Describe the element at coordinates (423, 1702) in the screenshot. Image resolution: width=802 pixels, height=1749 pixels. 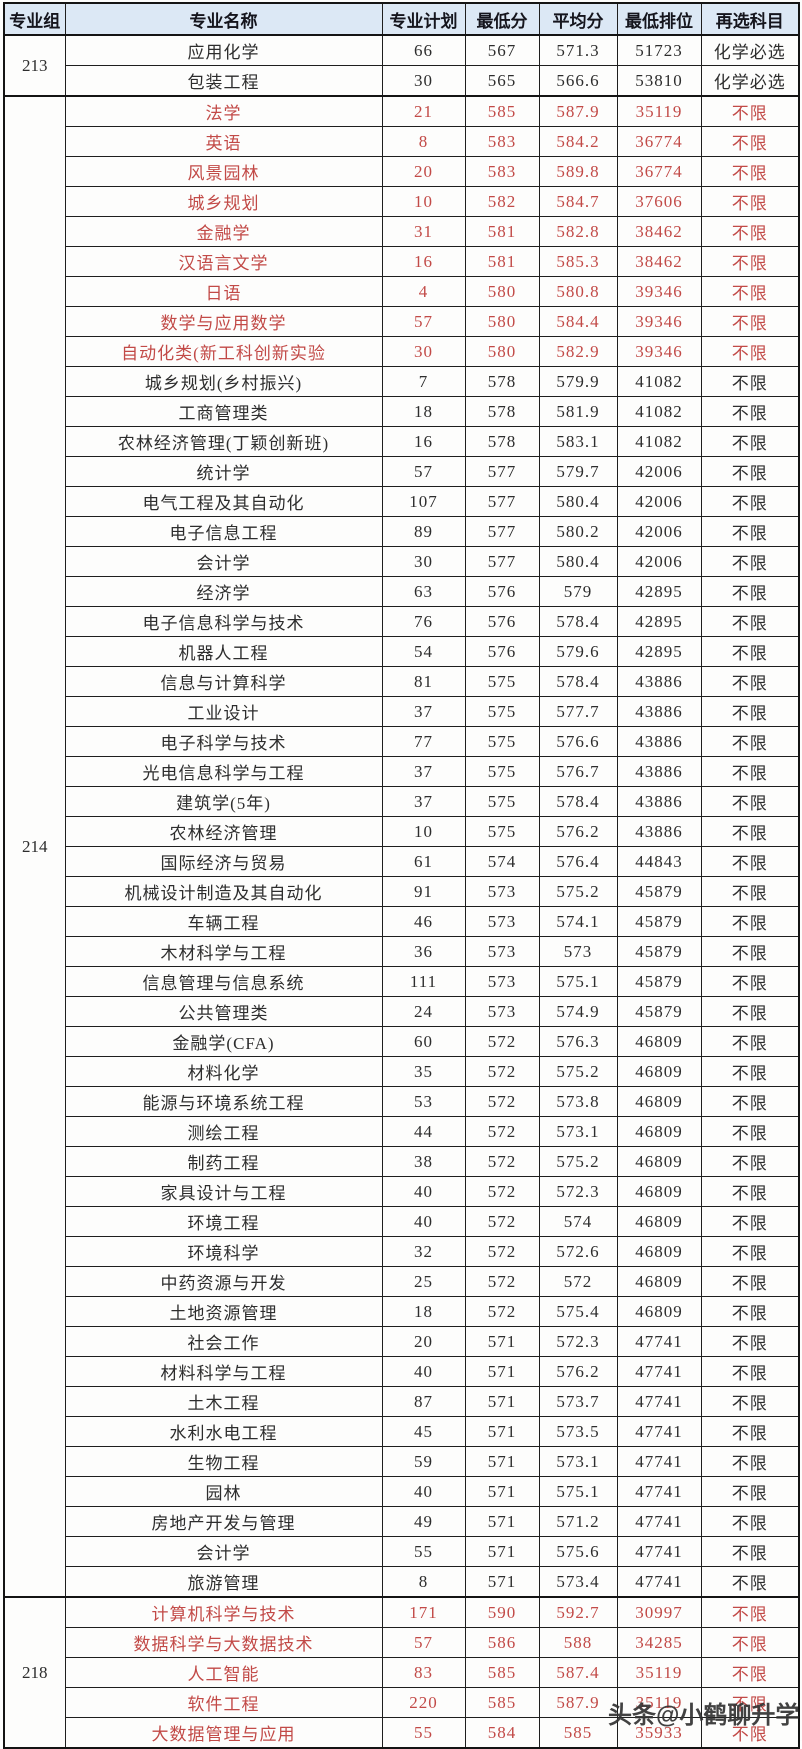
I see `cell-plan: 220` at that location.